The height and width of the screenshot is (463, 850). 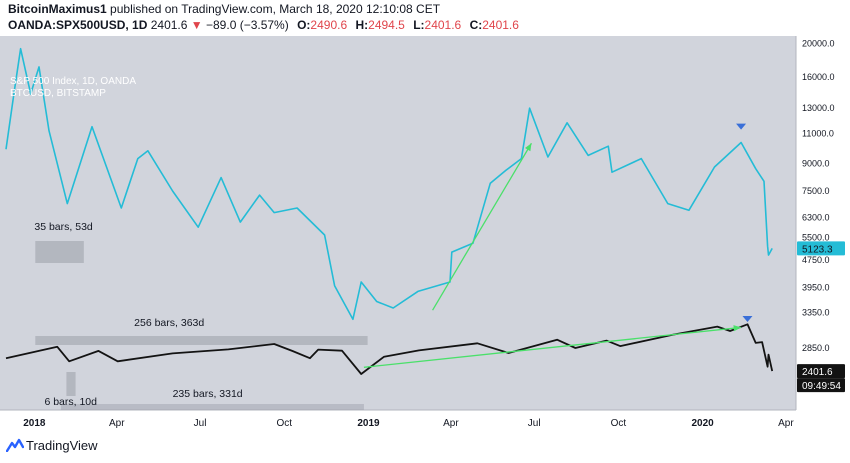 I want to click on legend-spx: S&P 500 Index, 1D, OANDA, so click(x=73, y=81).